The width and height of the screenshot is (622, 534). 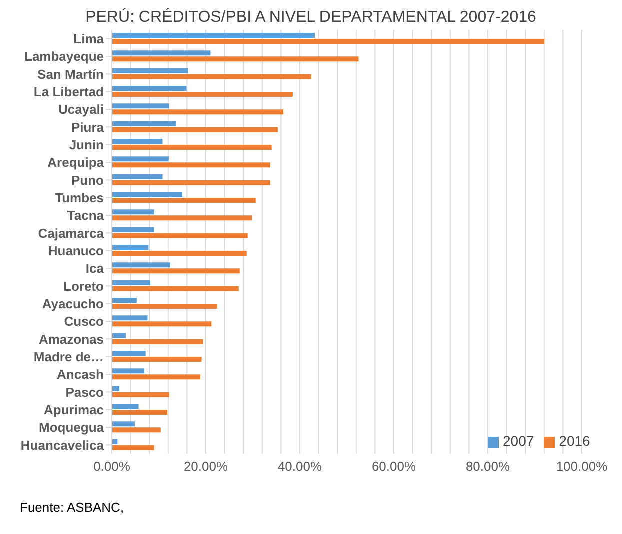 What do you see at coordinates (394, 466) in the screenshot?
I see `x-tick-label: 60.00%` at bounding box center [394, 466].